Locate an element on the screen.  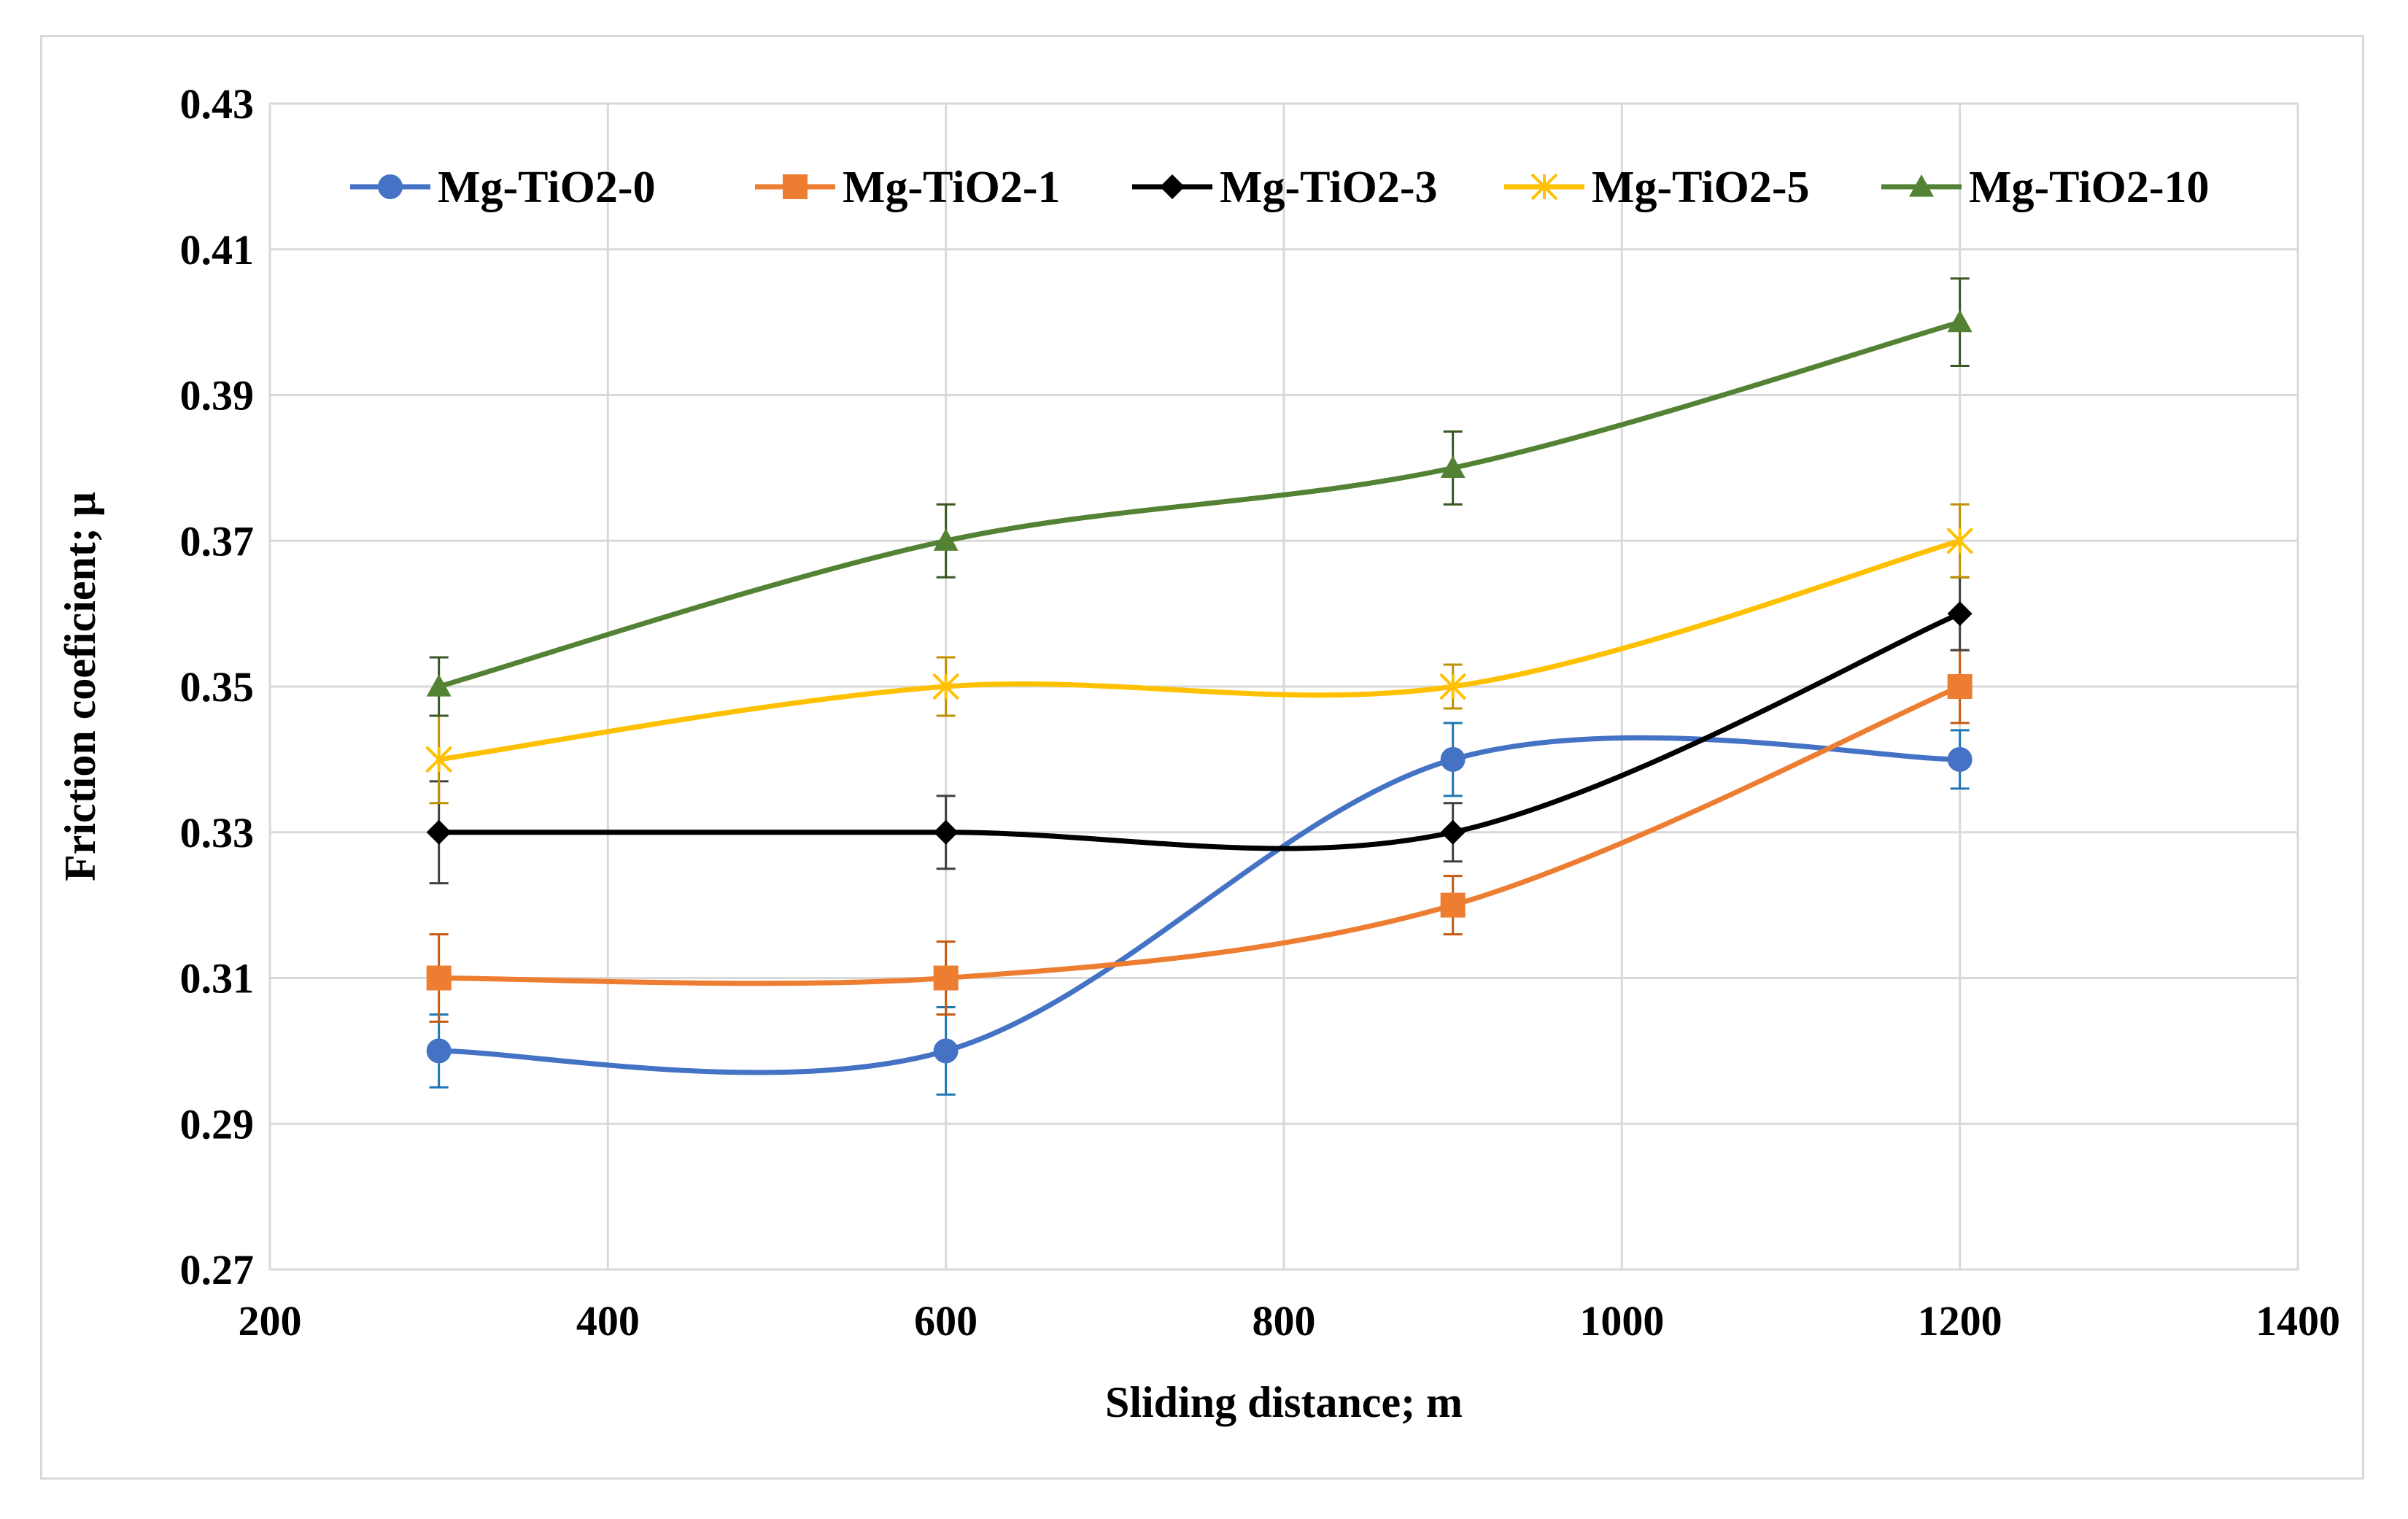
legend-label: Mg-TiO2-3 is located at coordinates (1329, 187).